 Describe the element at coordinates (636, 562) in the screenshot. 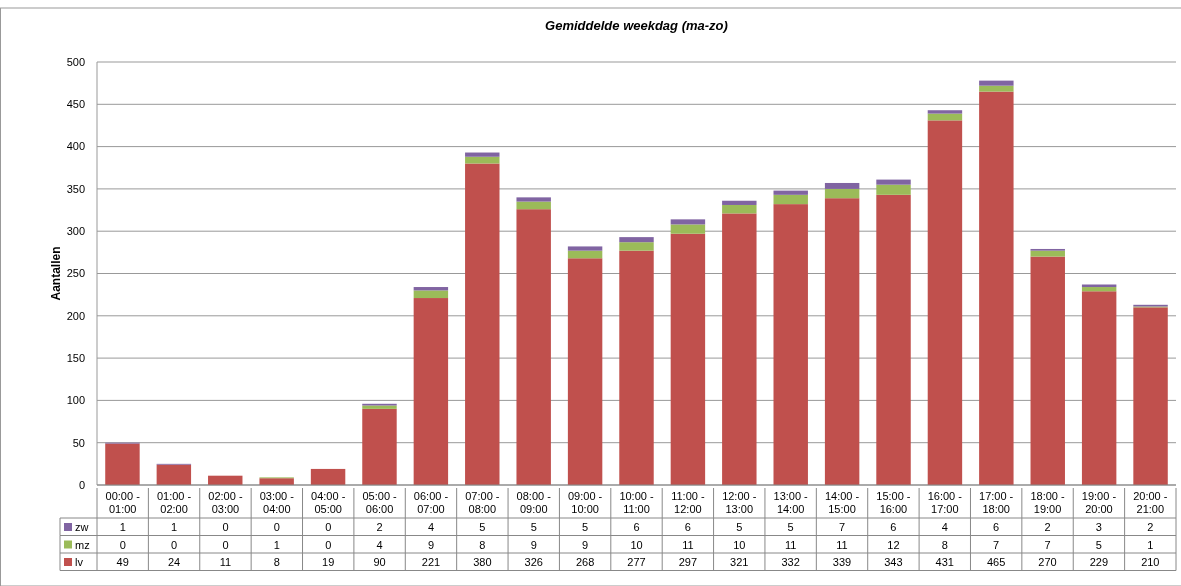

I see `data-label: 277` at that location.